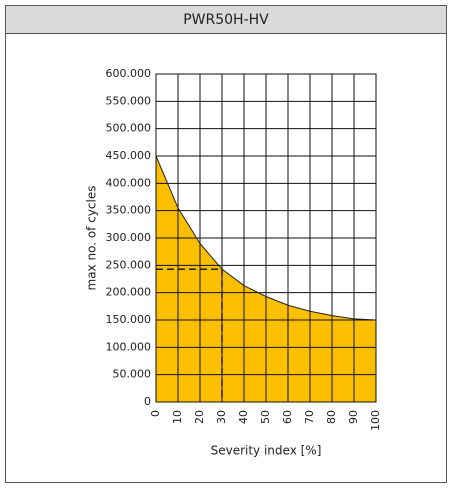 The image size is (453, 488). I want to click on y-tick-label: 500.000, so click(129, 128).